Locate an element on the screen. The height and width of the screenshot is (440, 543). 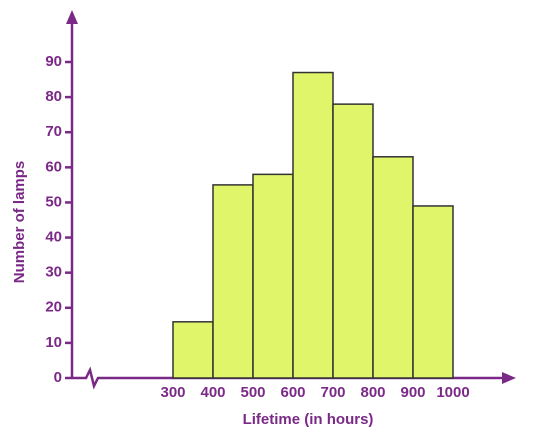
y-tick-label: 90 is located at coordinates (53, 61).